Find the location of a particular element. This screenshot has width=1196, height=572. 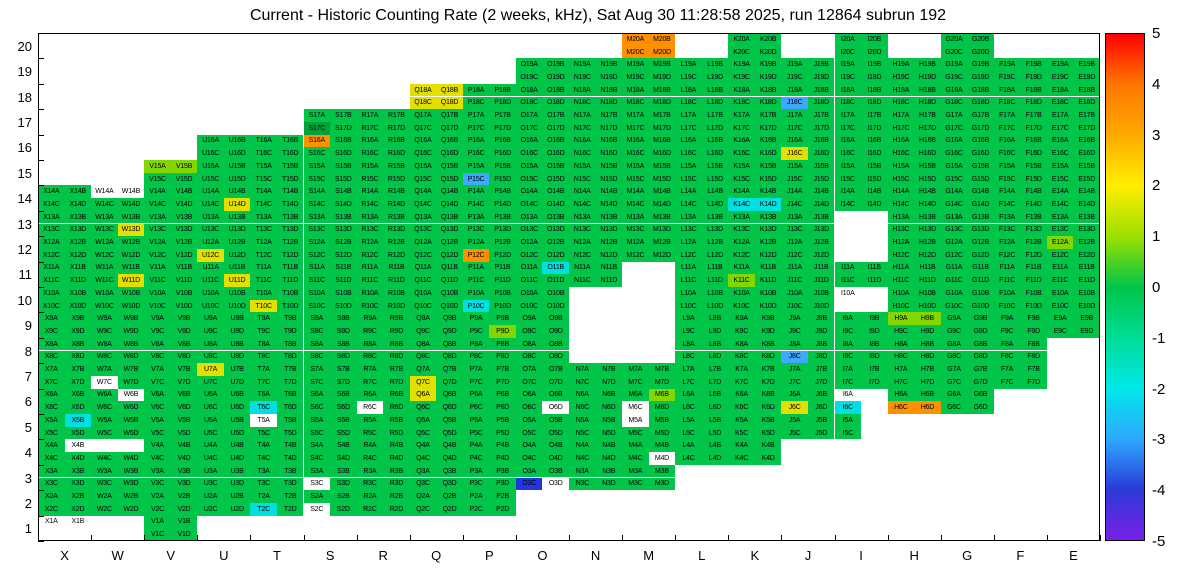

heatmap-cell-W10D: W10D is located at coordinates (131, 306).